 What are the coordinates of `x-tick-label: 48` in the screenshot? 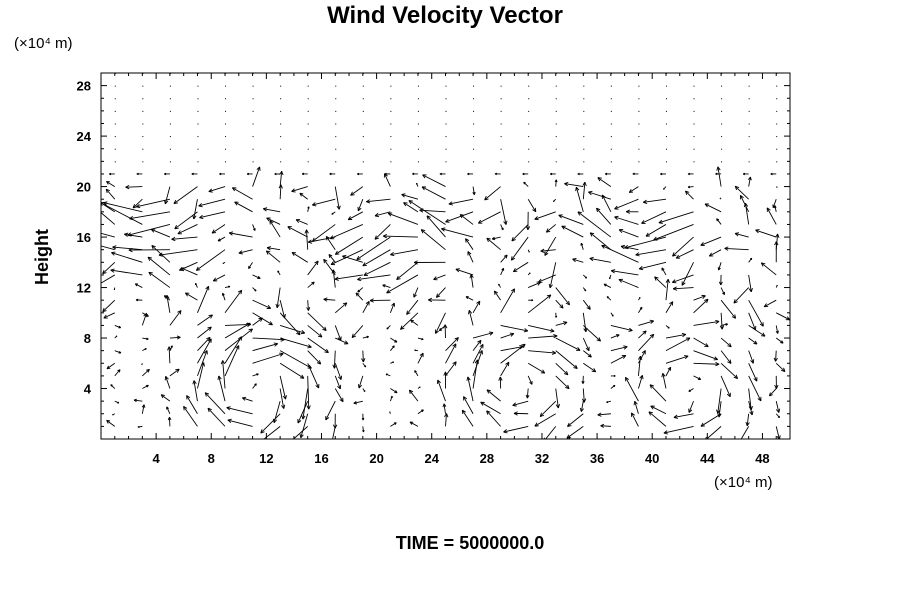 It's located at (762, 458).